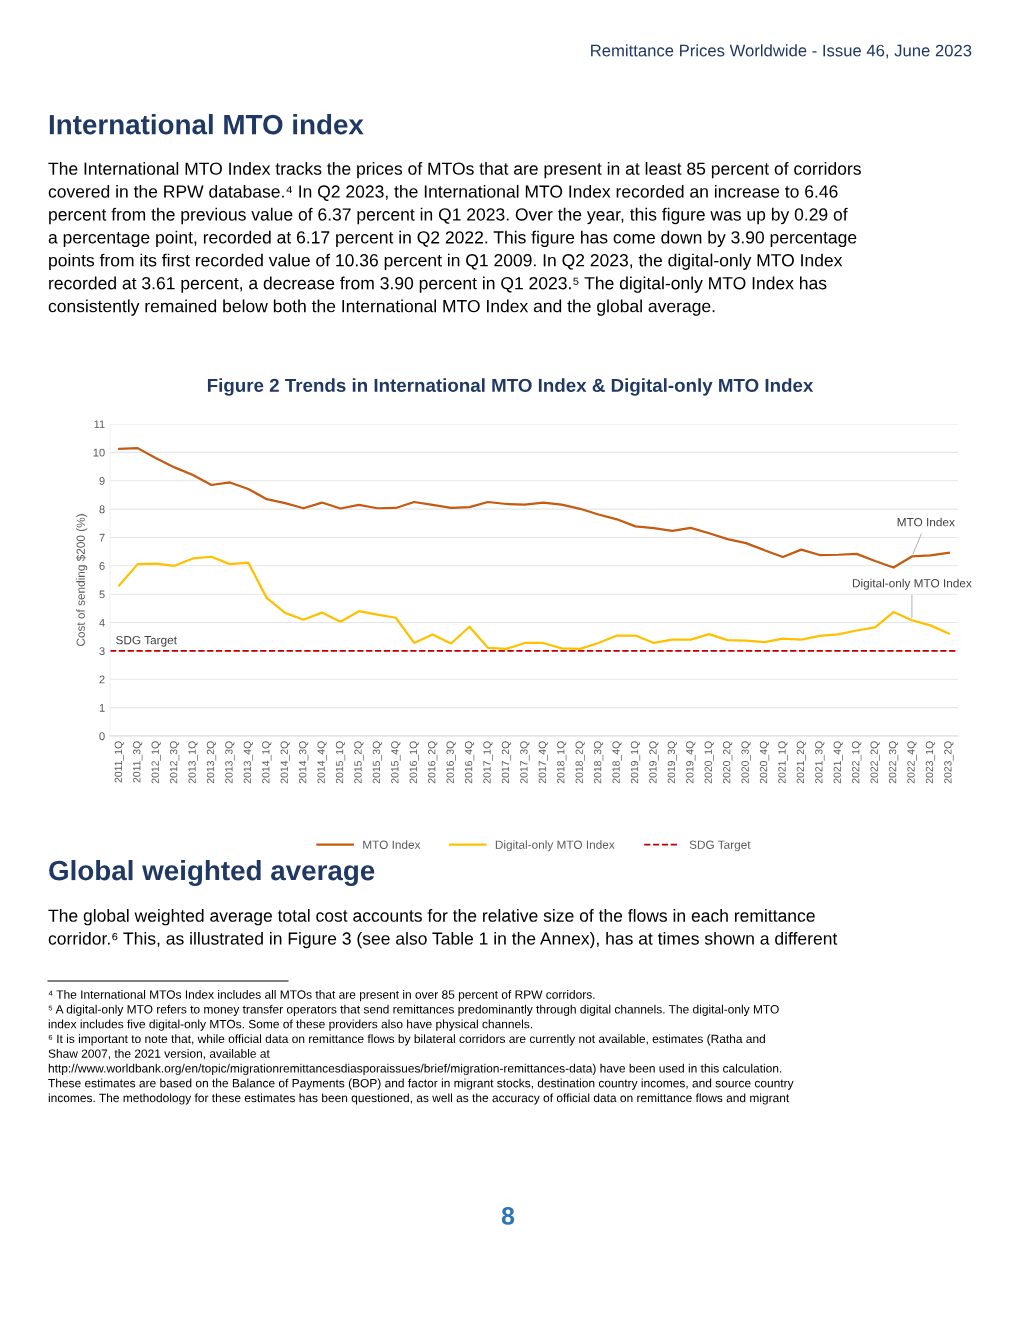  I want to click on x-tick-label: 2015_3Q, so click(377, 762).